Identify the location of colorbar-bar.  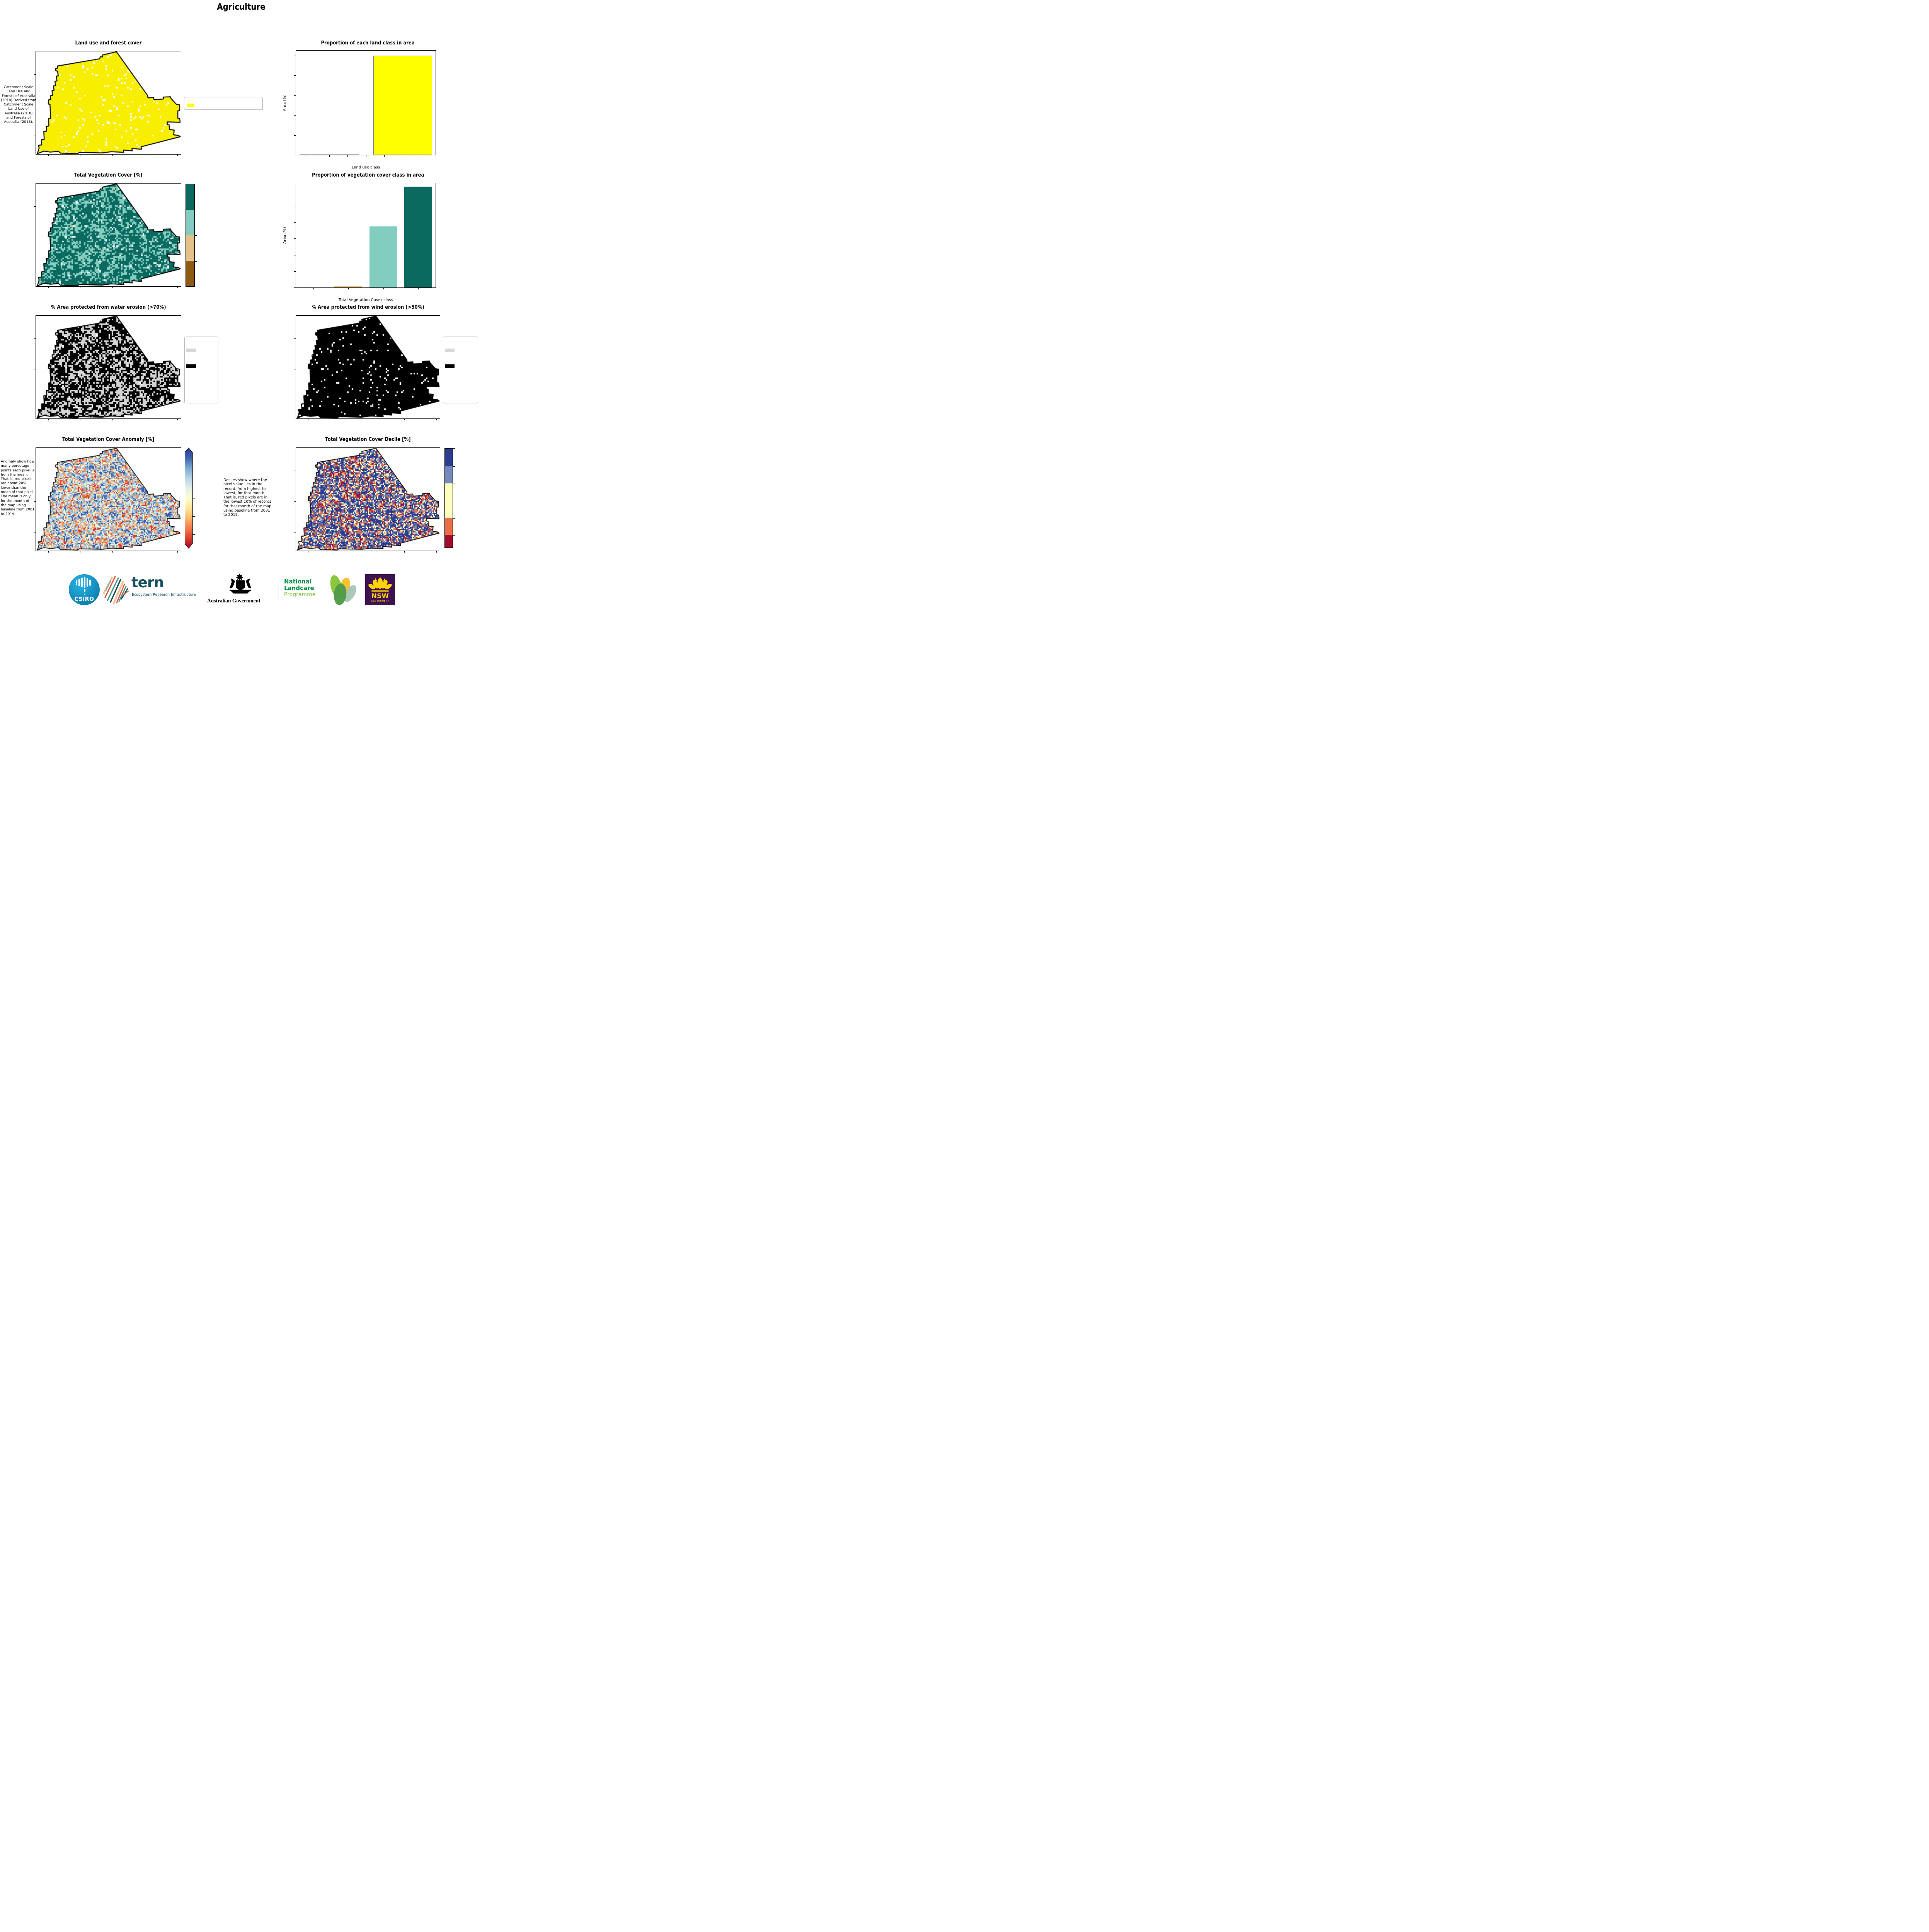
(190, 236).